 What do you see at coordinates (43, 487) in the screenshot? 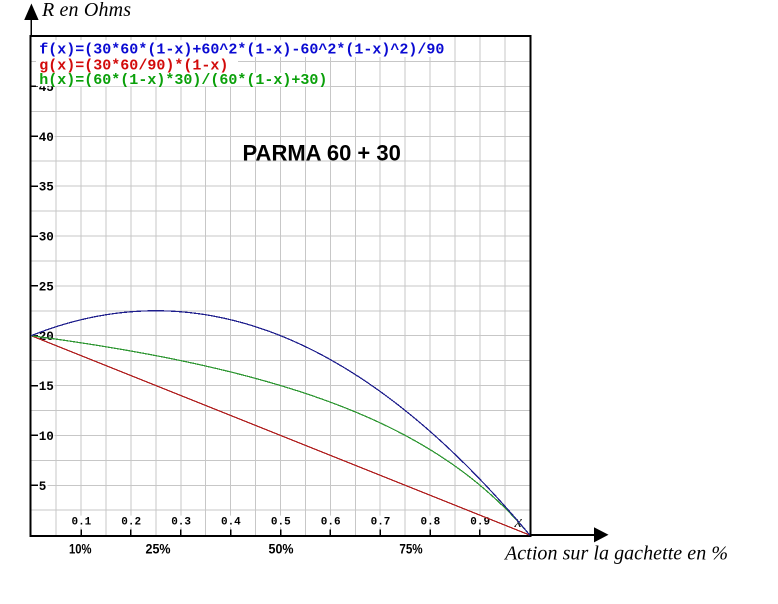
I see `svg-text: 5` at bounding box center [43, 487].